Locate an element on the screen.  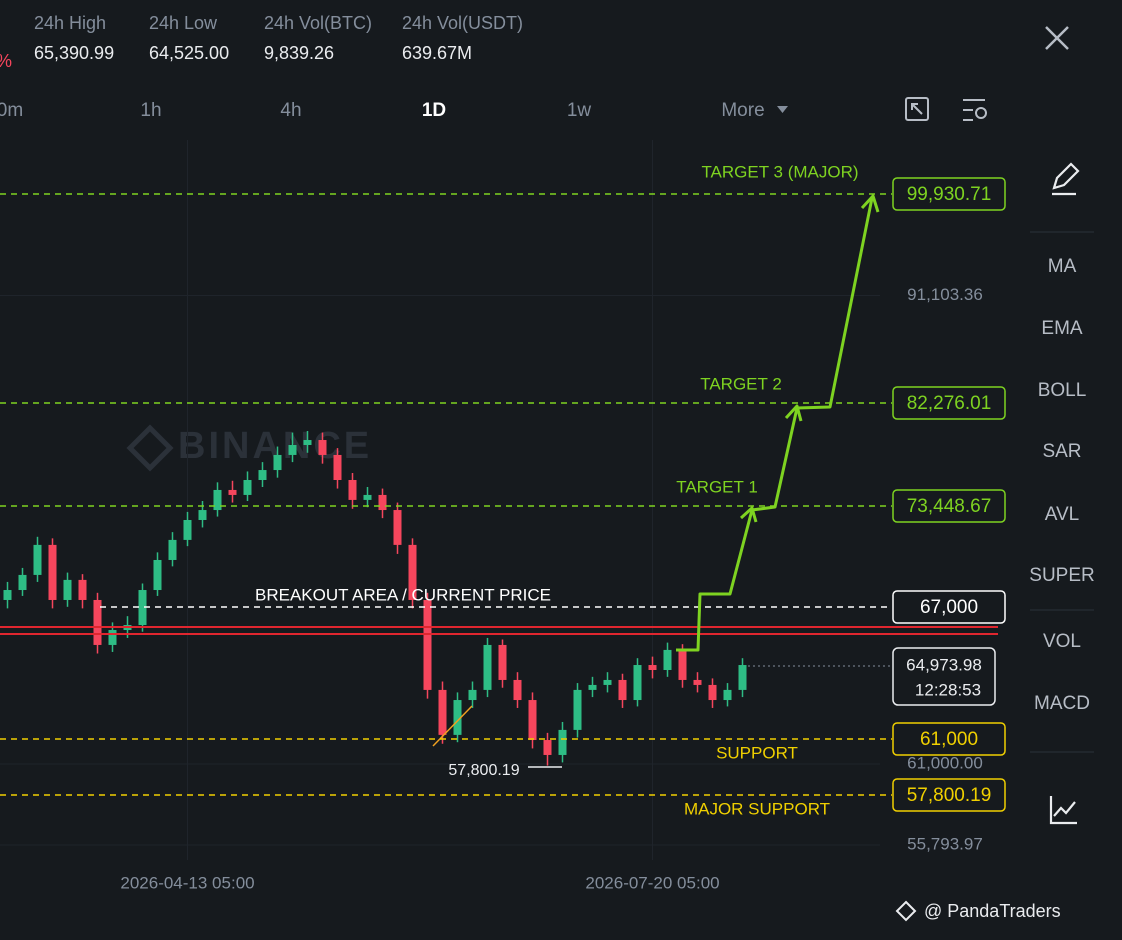
change-suffix: % is located at coordinates (6, 61).